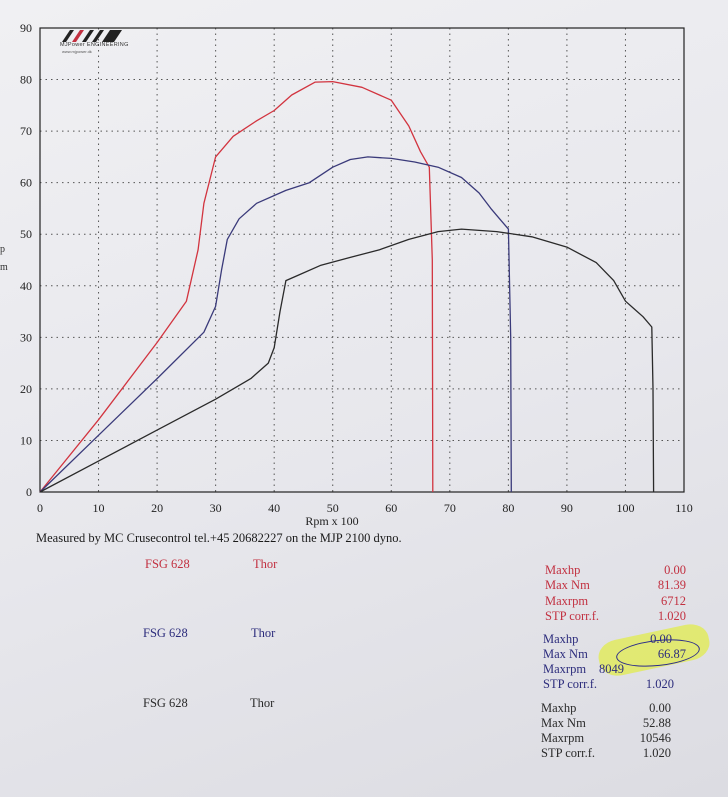  Describe the element at coordinates (561, 639) in the screenshot. I see `run-2-stat-label: Maxhp` at that location.